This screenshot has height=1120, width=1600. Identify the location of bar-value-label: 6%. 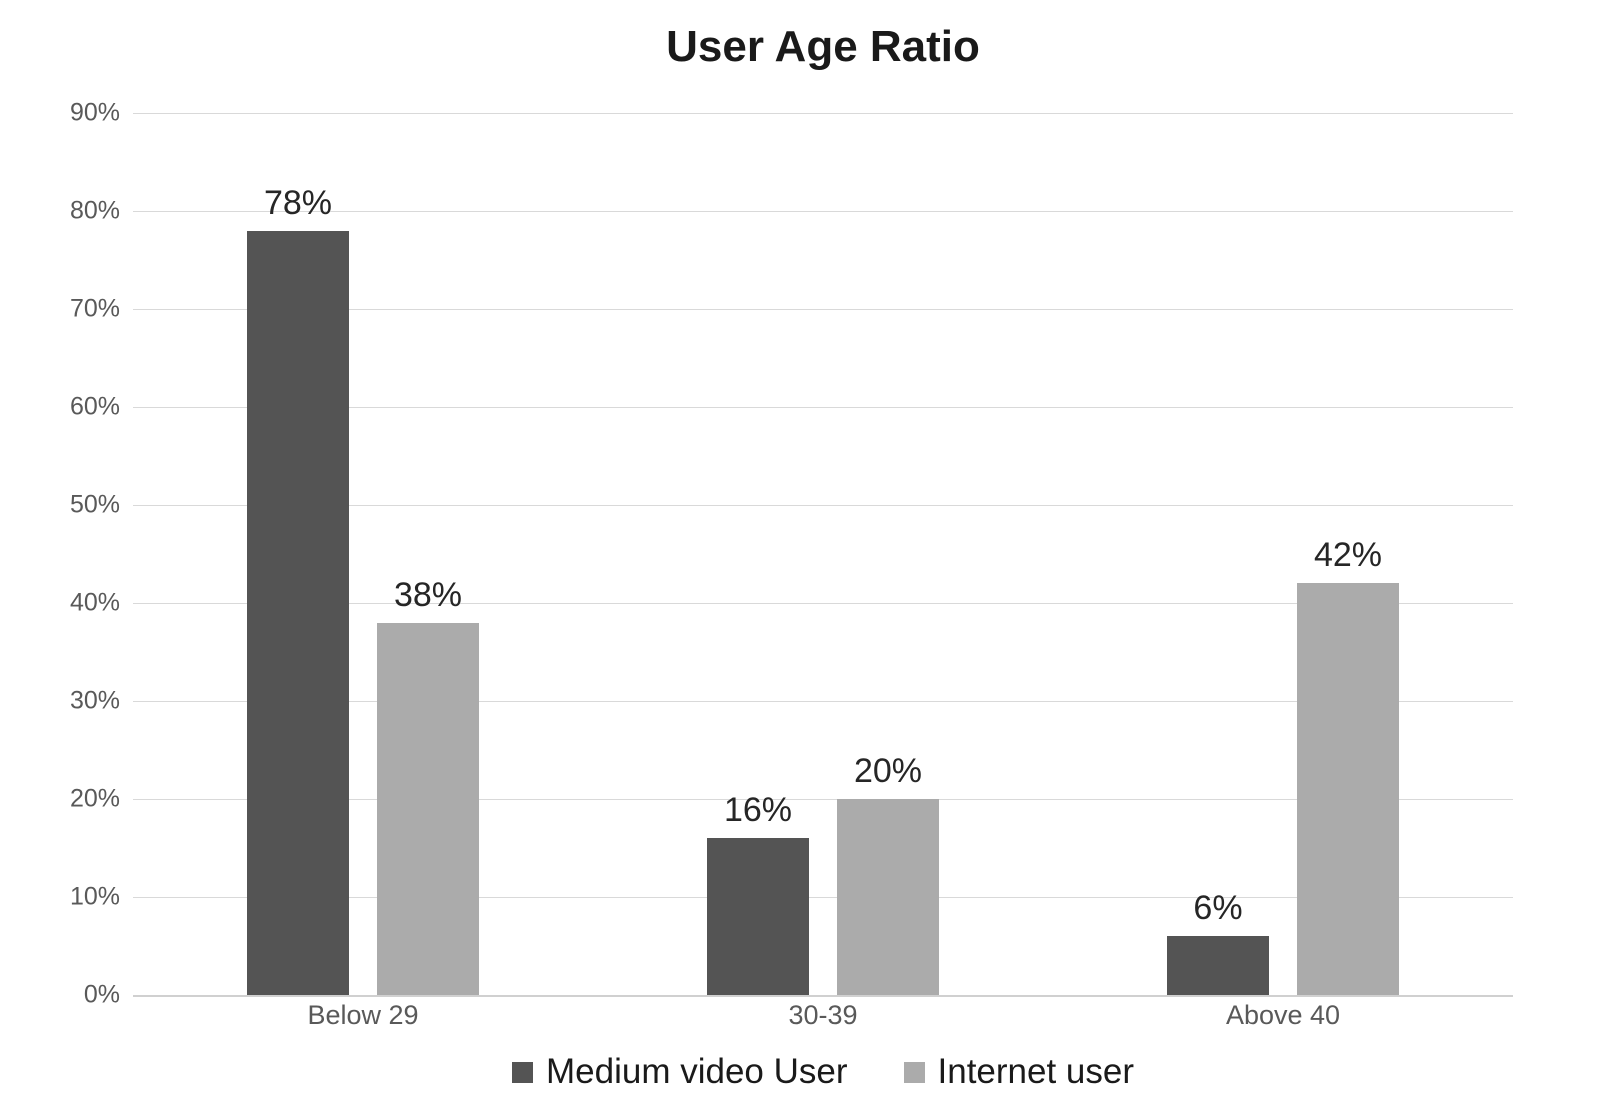
(1218, 908).